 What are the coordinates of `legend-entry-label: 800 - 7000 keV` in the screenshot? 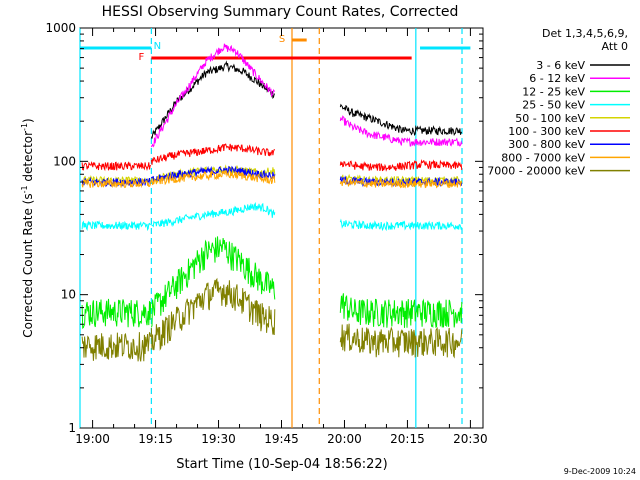 It's located at (543, 157).